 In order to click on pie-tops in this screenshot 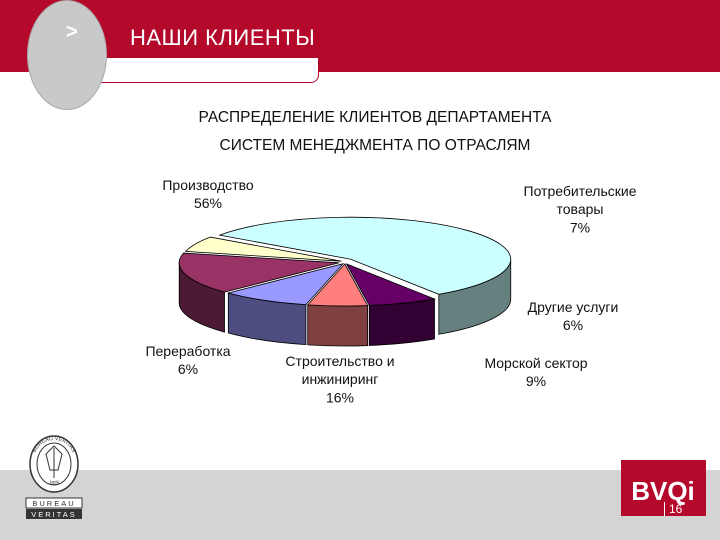, I will do `click(345, 261)`.